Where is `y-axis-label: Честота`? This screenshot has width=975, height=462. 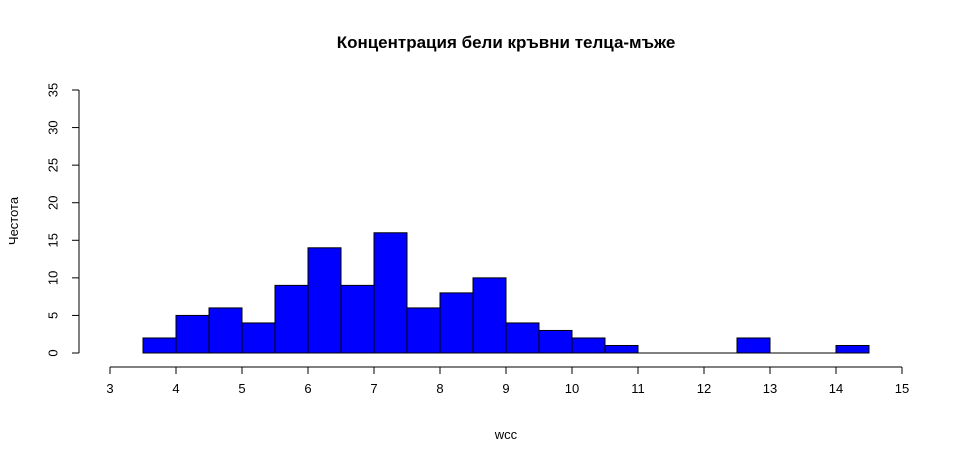 y-axis-label: Честота is located at coordinates (13, 220).